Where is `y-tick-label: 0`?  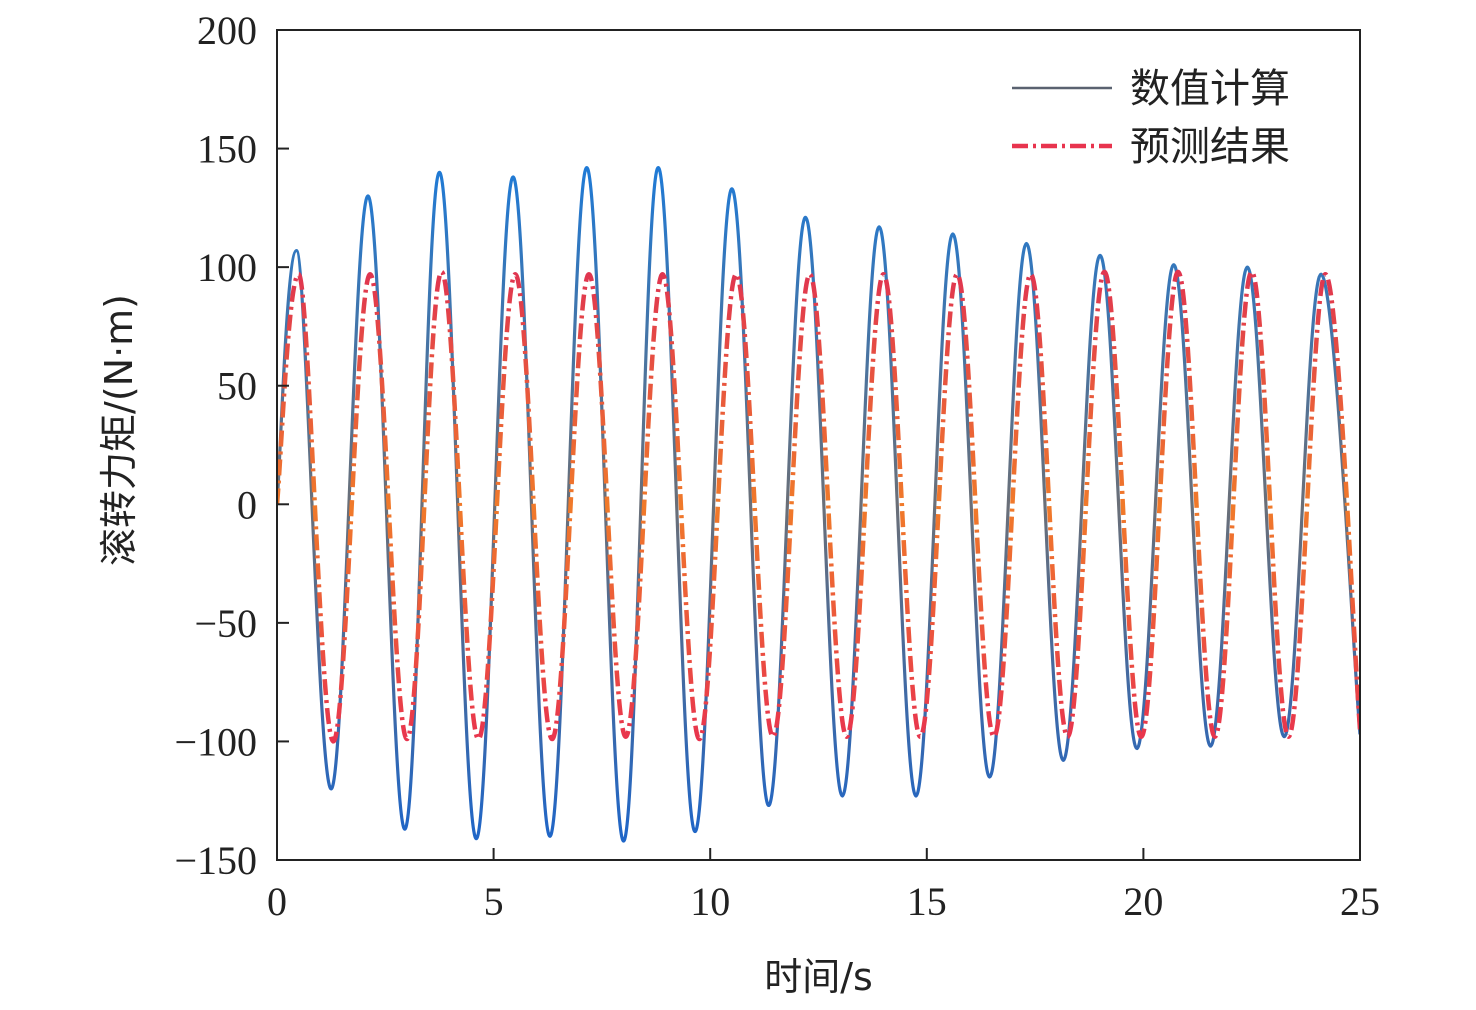
y-tick-label: 0 is located at coordinates (247, 504).